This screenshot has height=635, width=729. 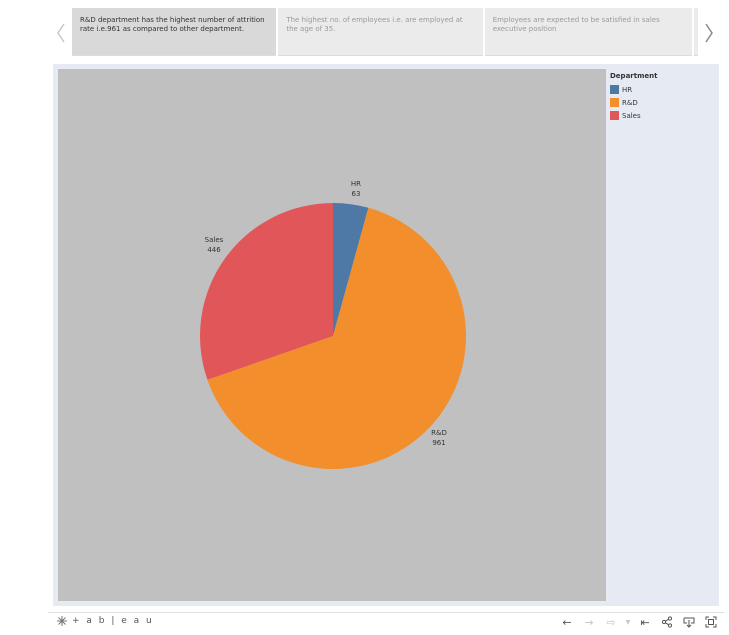 What do you see at coordinates (634, 76) in the screenshot?
I see `legend-title: Department` at bounding box center [634, 76].